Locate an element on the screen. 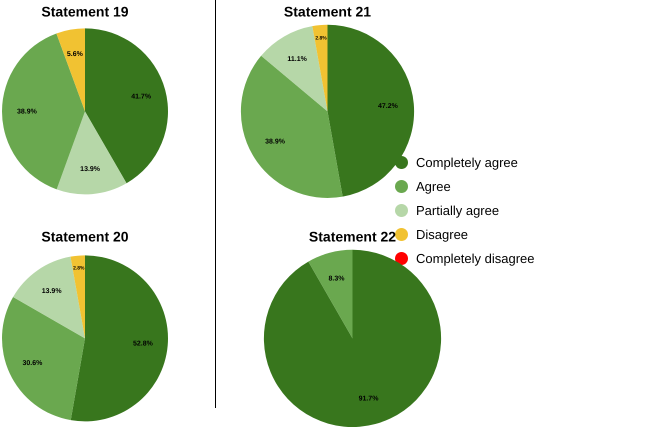 The height and width of the screenshot is (429, 669). chart-title: Statement 19 is located at coordinates (85, 11).